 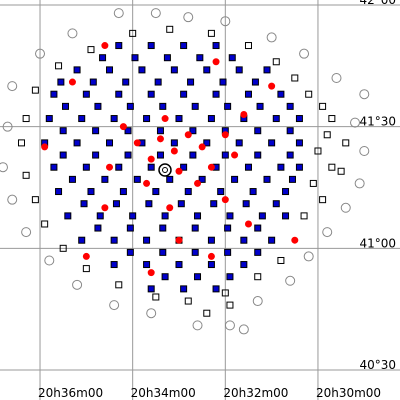 I want to click on y-tick-label: 41°30, so click(x=377, y=122).